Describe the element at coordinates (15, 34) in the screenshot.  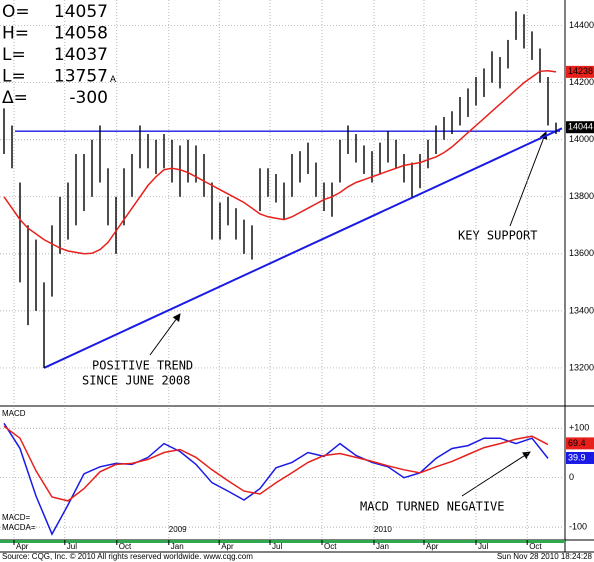
I see `info-label: H=` at that location.